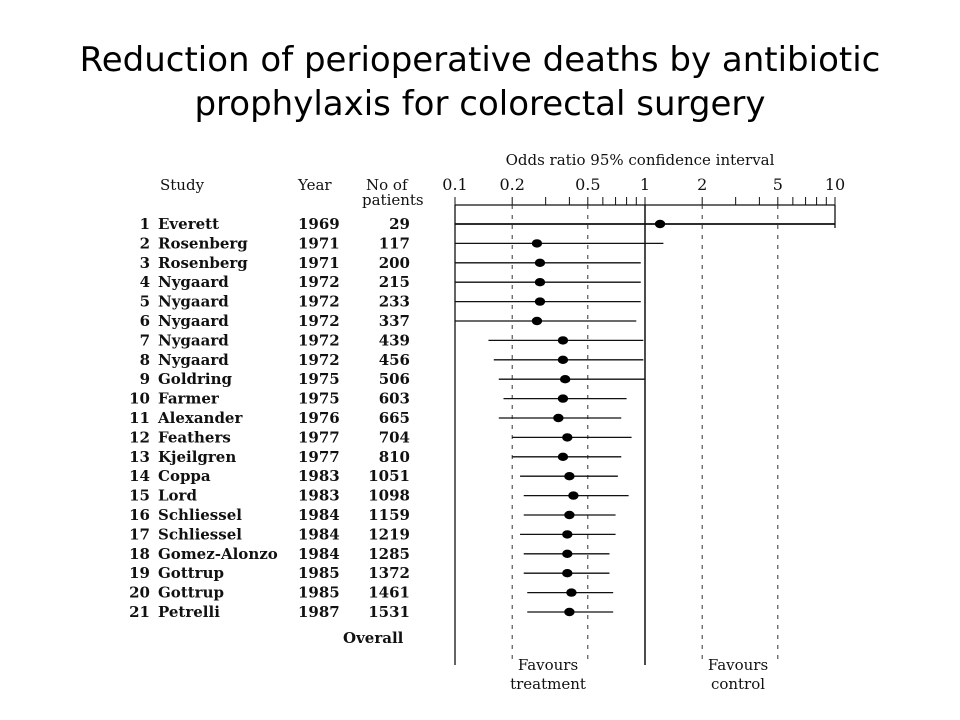 Image resolution: width=960 pixels, height=720 pixels. What do you see at coordinates (139, 573) in the screenshot?
I see `study-number: 19` at bounding box center [139, 573].